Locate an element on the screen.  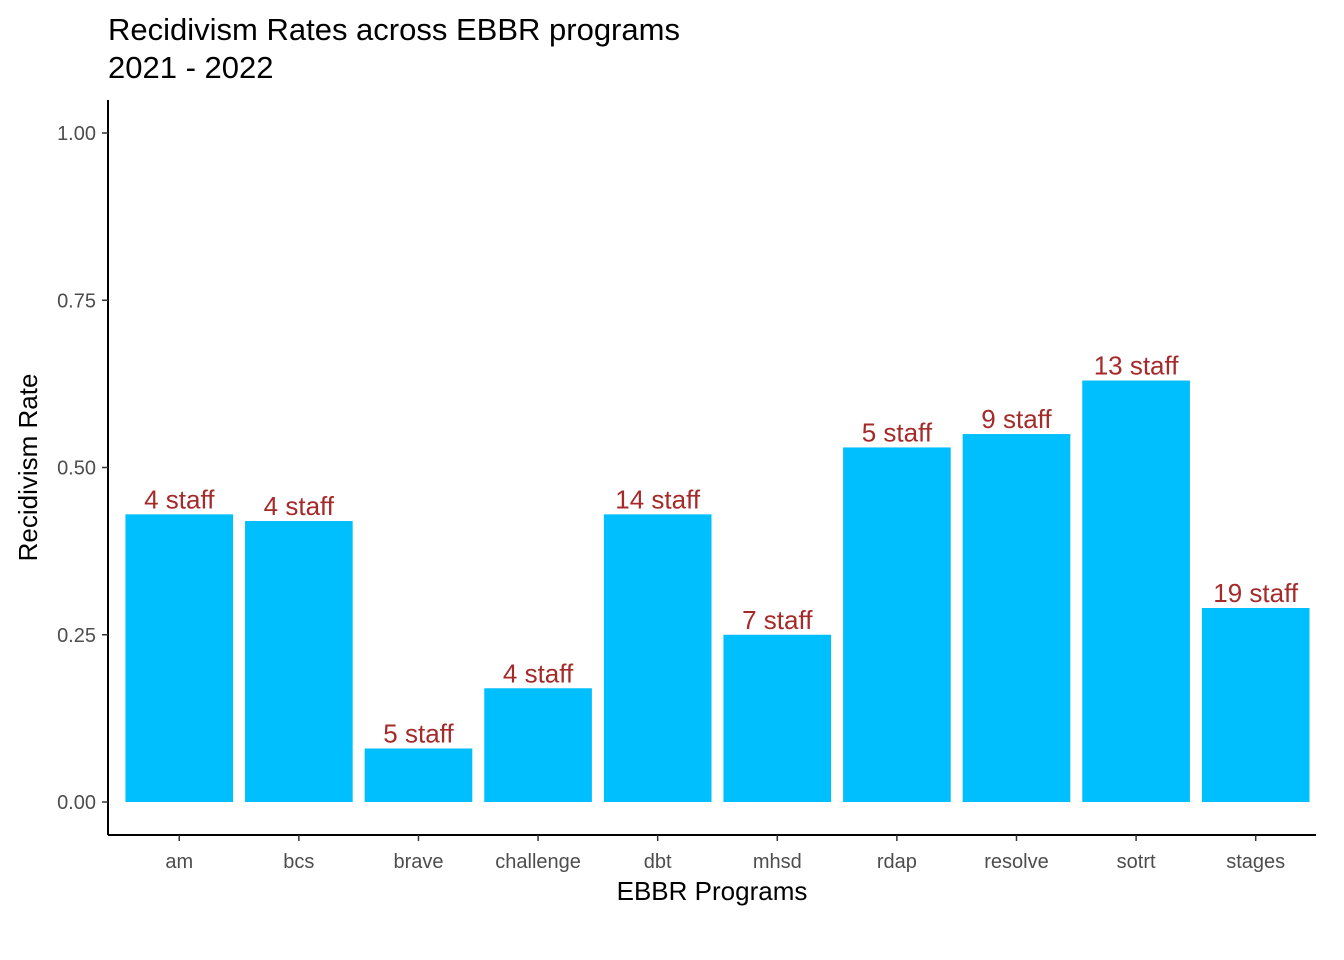
bar-challenge is located at coordinates (538, 745).